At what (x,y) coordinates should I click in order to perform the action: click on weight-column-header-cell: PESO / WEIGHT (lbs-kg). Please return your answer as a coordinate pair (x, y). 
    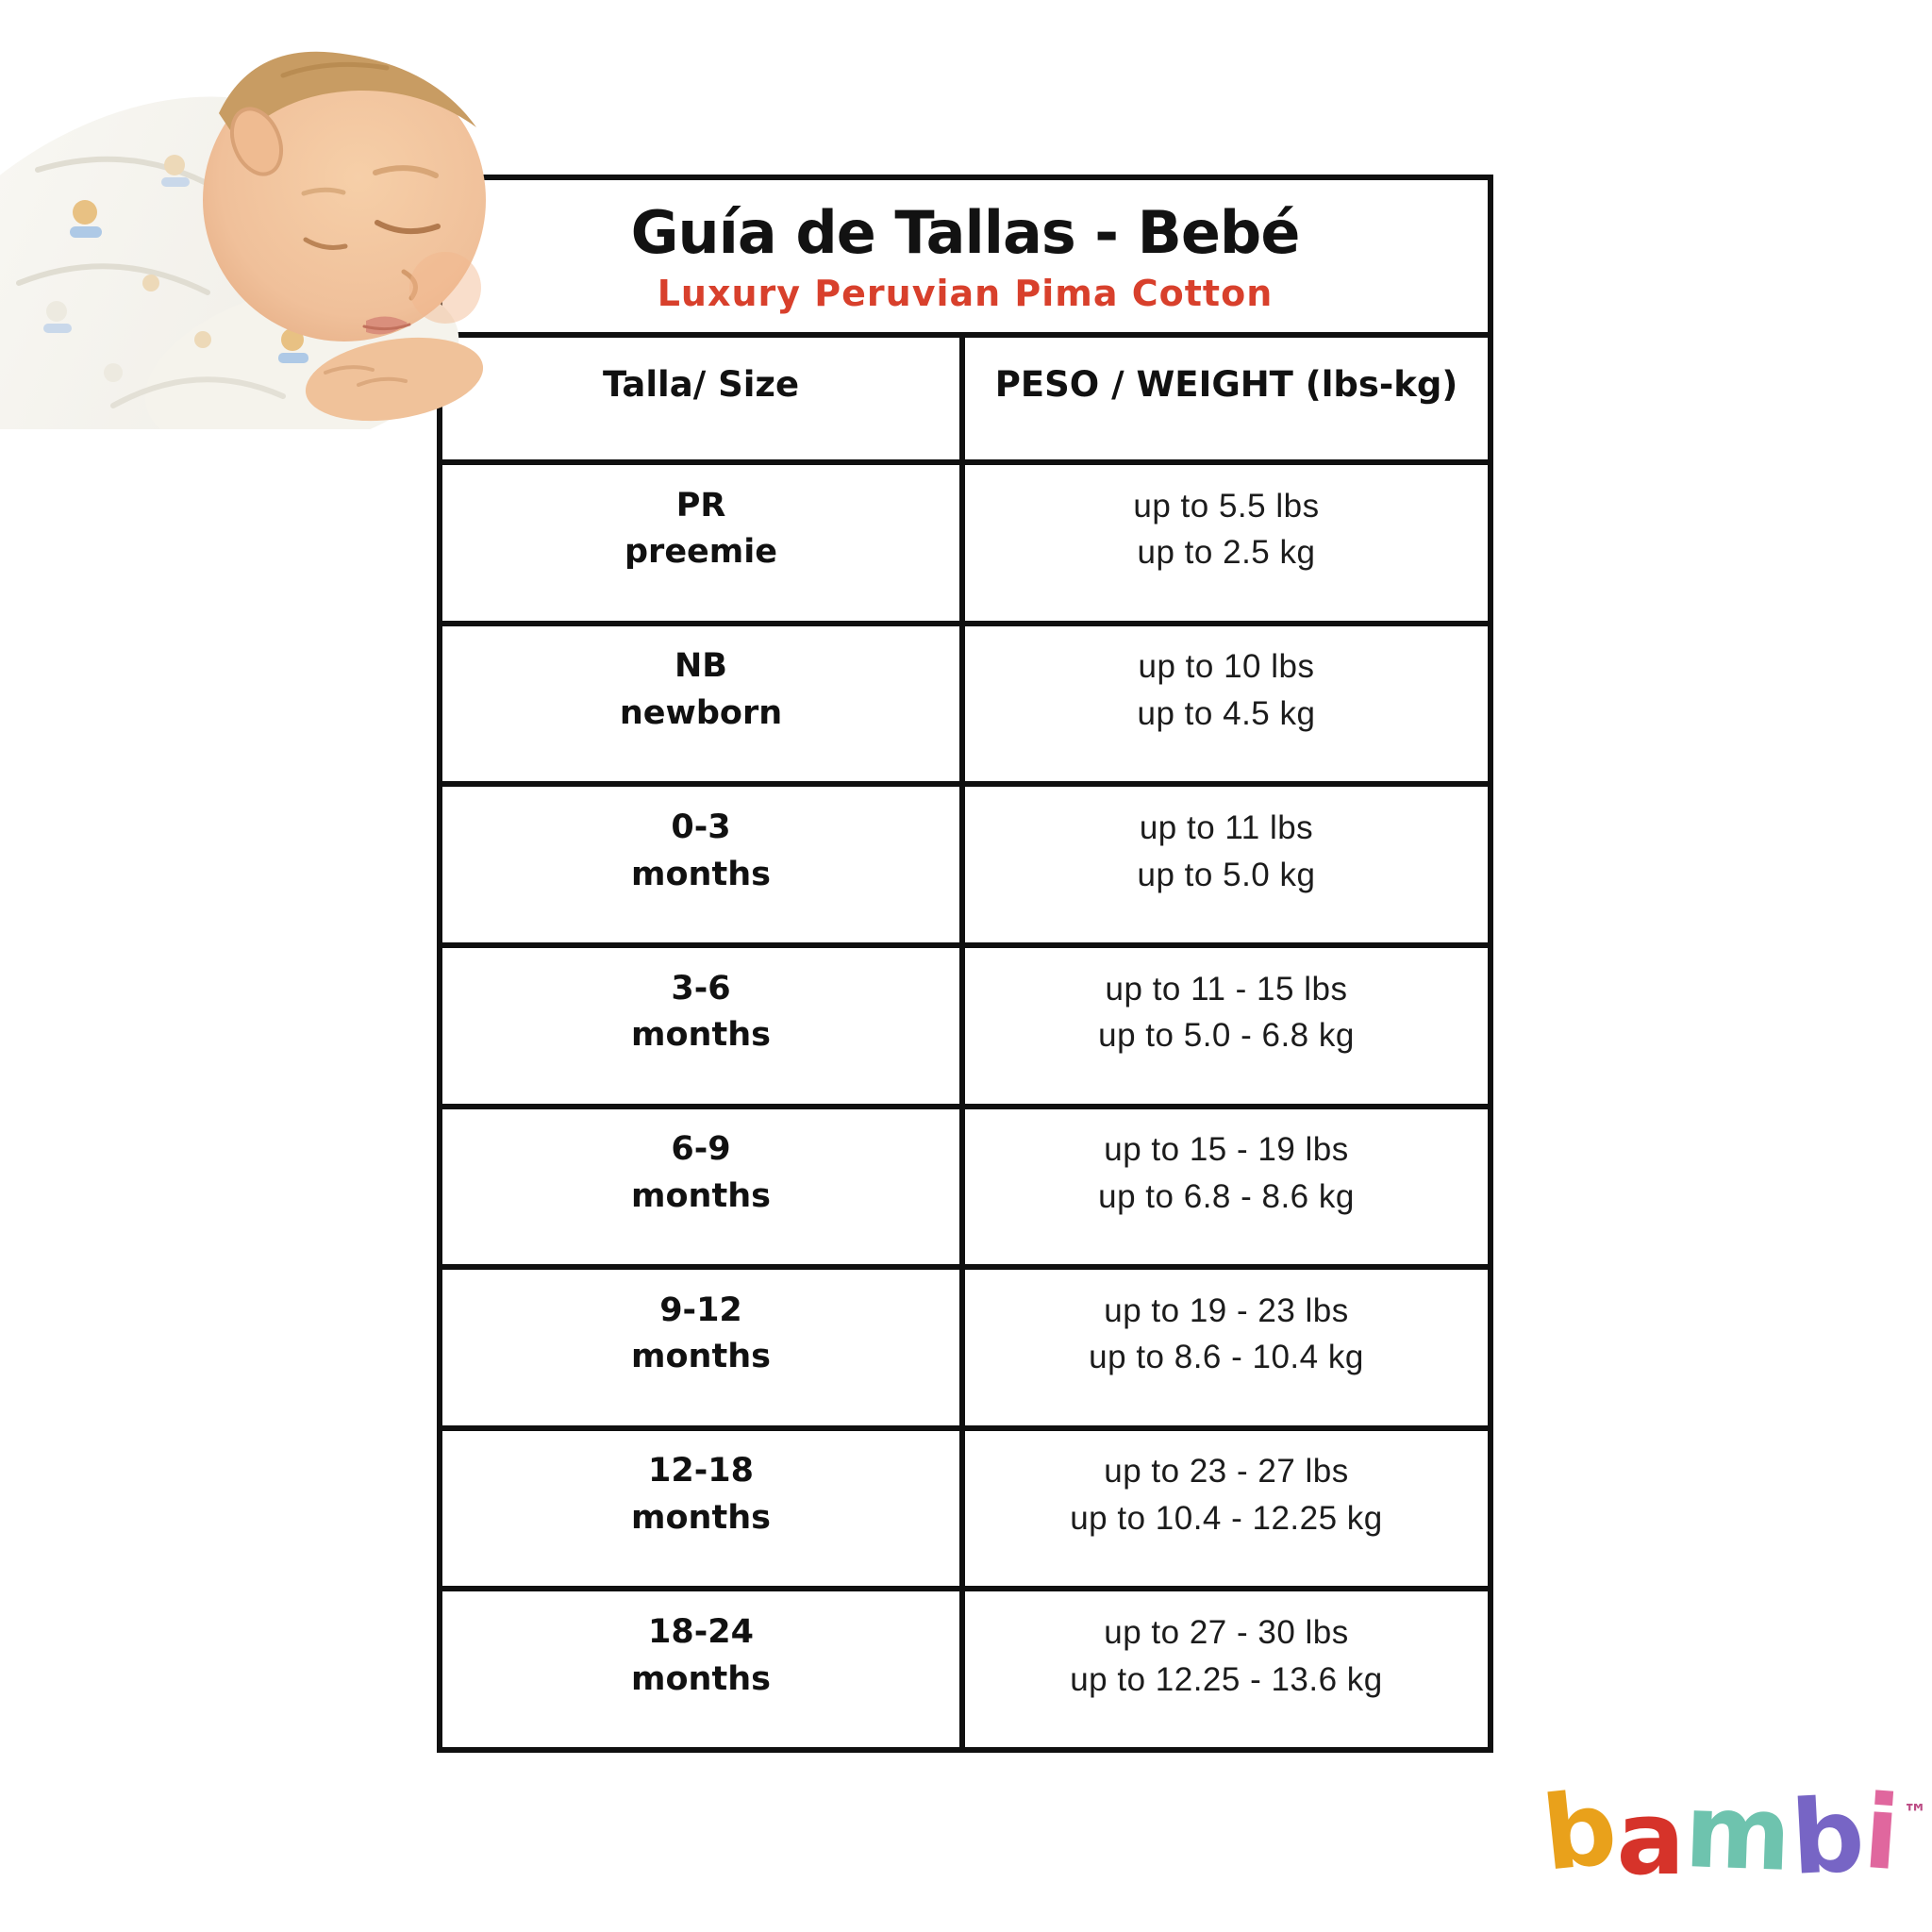
    Looking at the image, I should click on (1226, 399).